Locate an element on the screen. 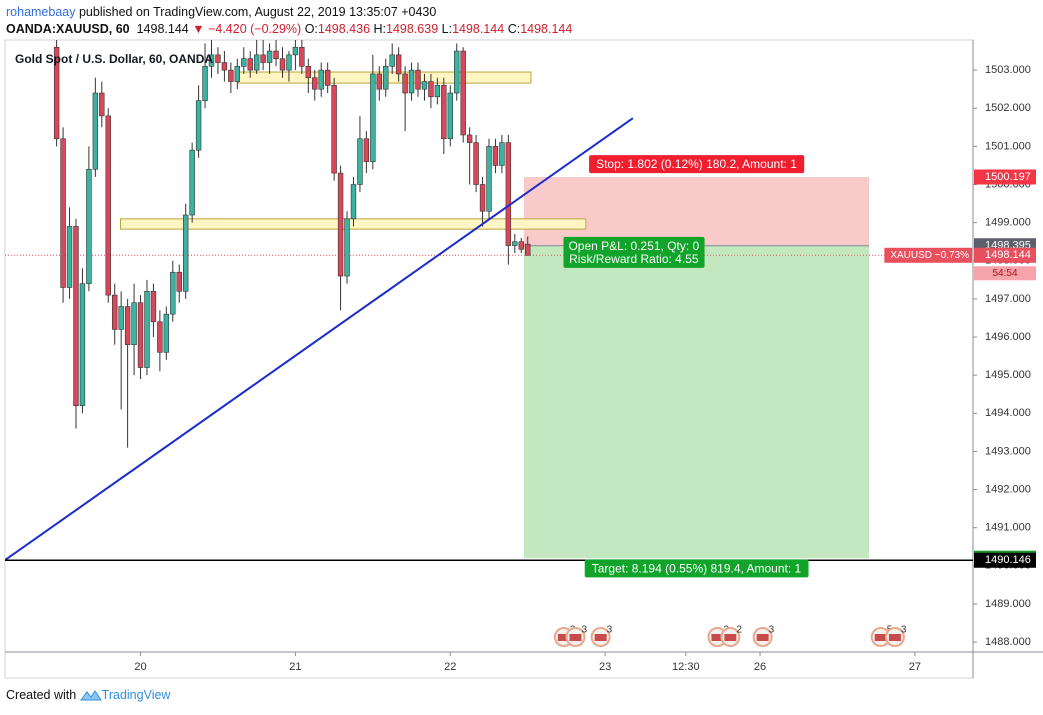  logo is located at coordinates (90, 695).